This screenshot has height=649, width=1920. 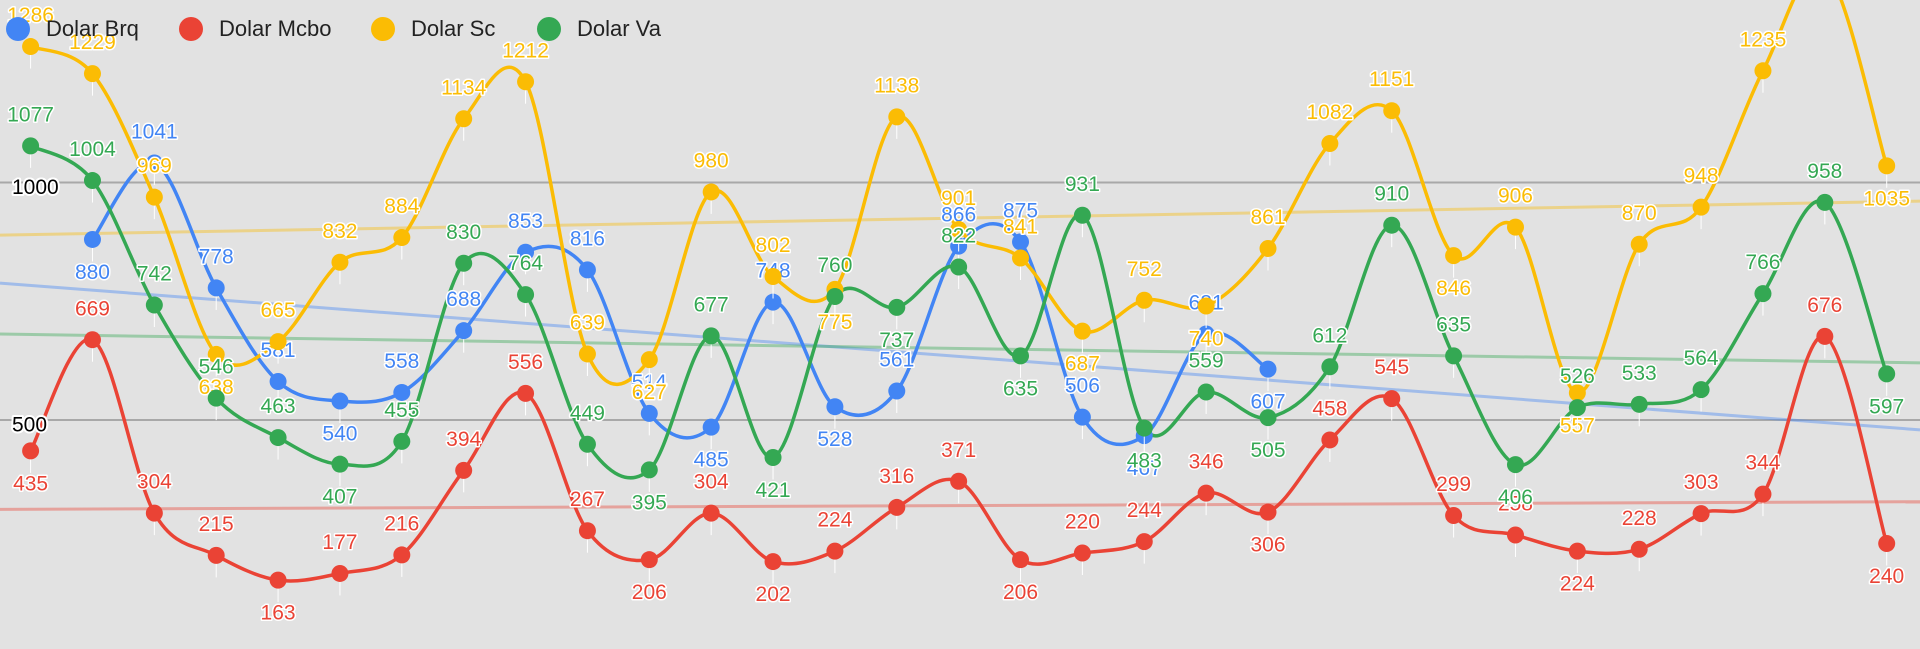 I want to click on data-label: 1151, so click(x=1391, y=79).